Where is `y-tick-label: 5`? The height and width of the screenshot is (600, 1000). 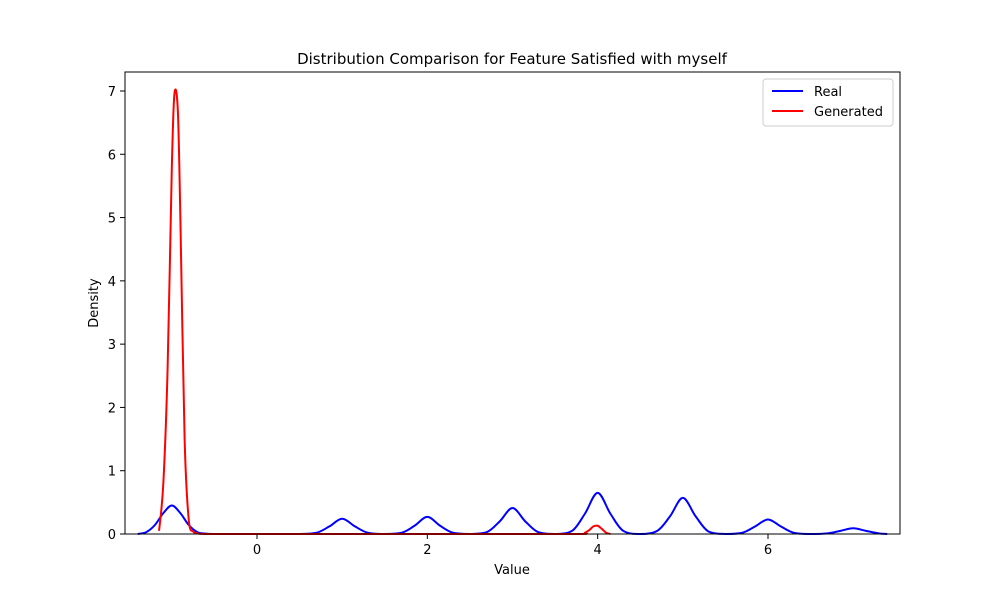
y-tick-label: 5 is located at coordinates (112, 219).